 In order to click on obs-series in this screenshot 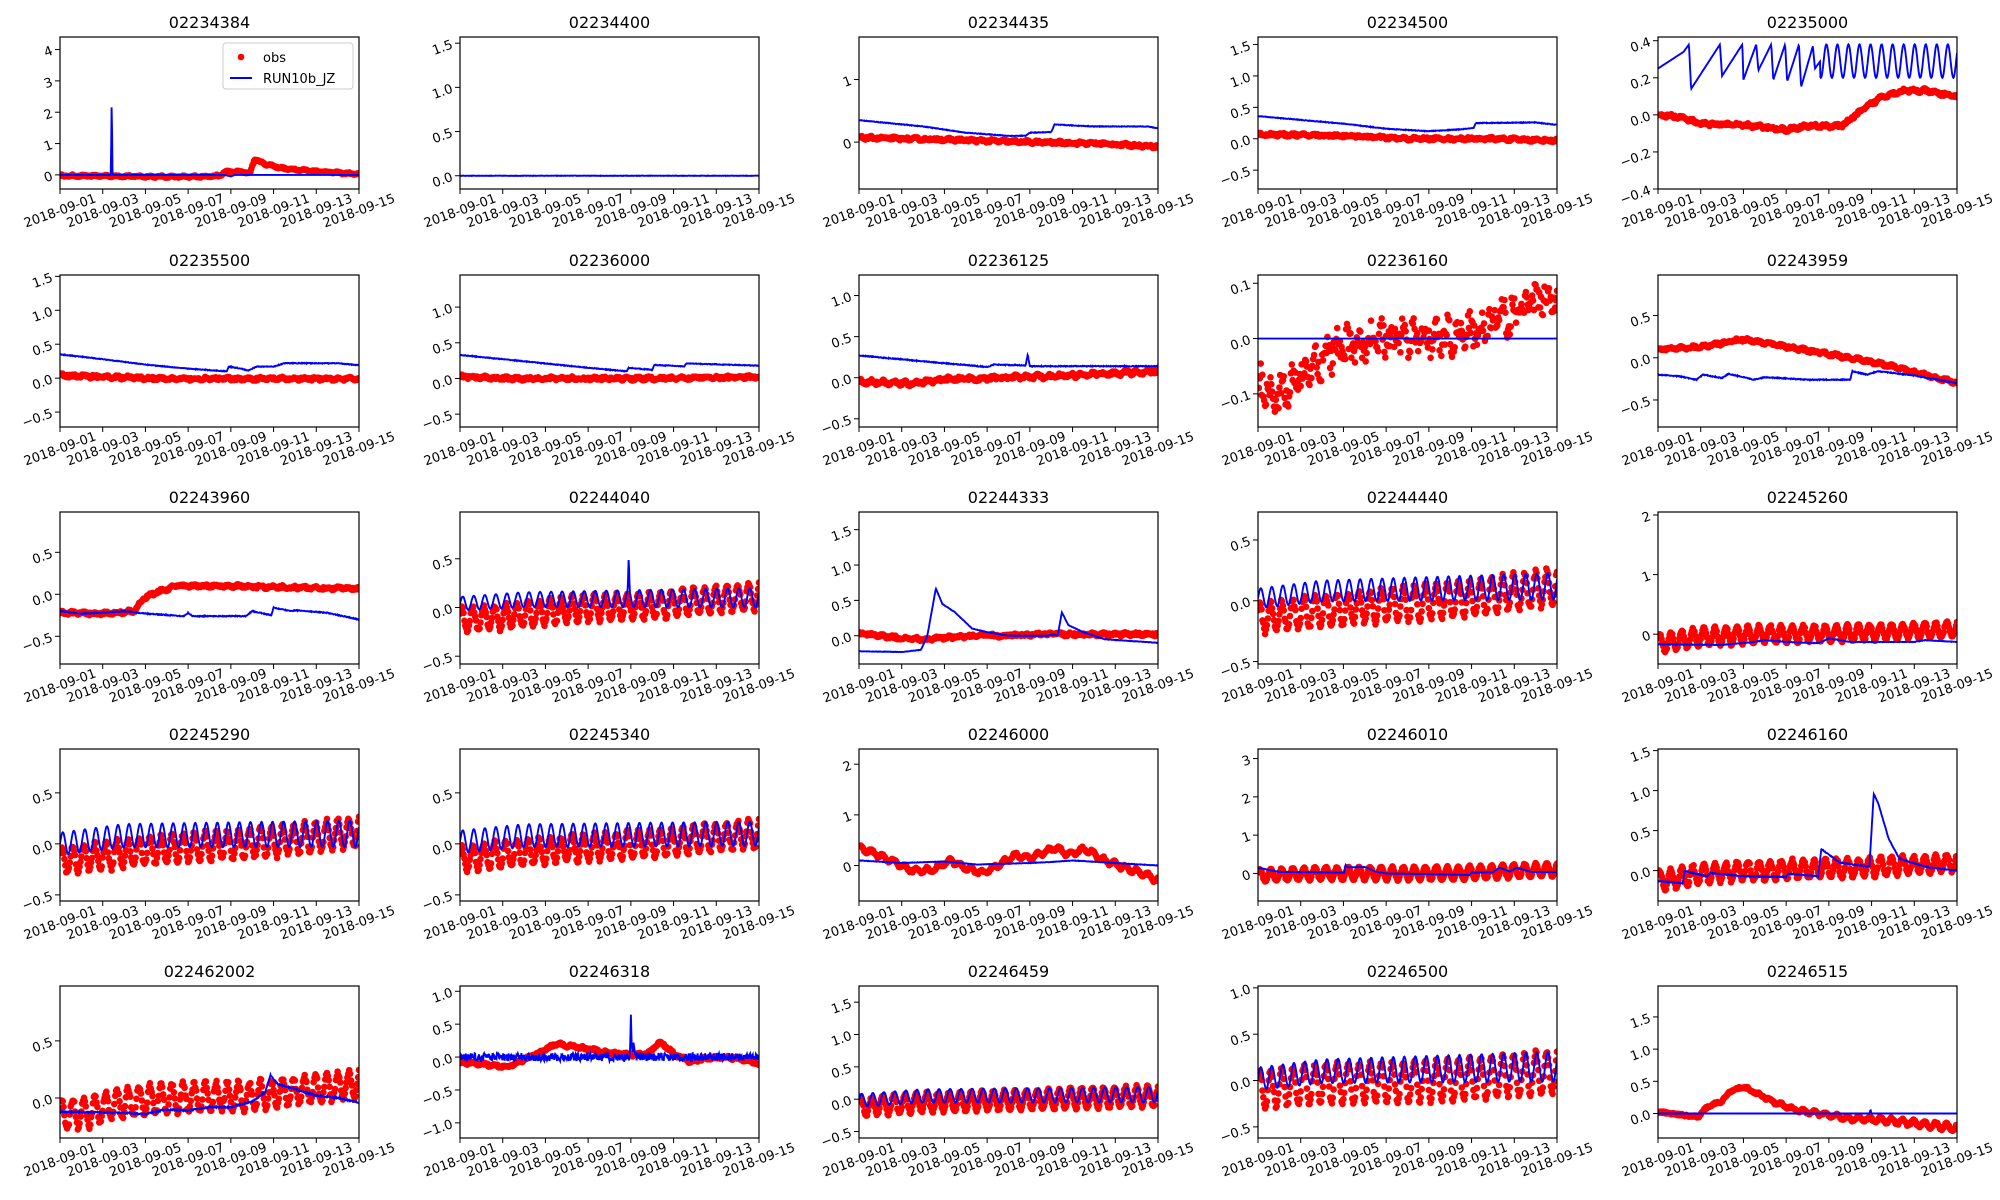, I will do `click(1008, 636)`.